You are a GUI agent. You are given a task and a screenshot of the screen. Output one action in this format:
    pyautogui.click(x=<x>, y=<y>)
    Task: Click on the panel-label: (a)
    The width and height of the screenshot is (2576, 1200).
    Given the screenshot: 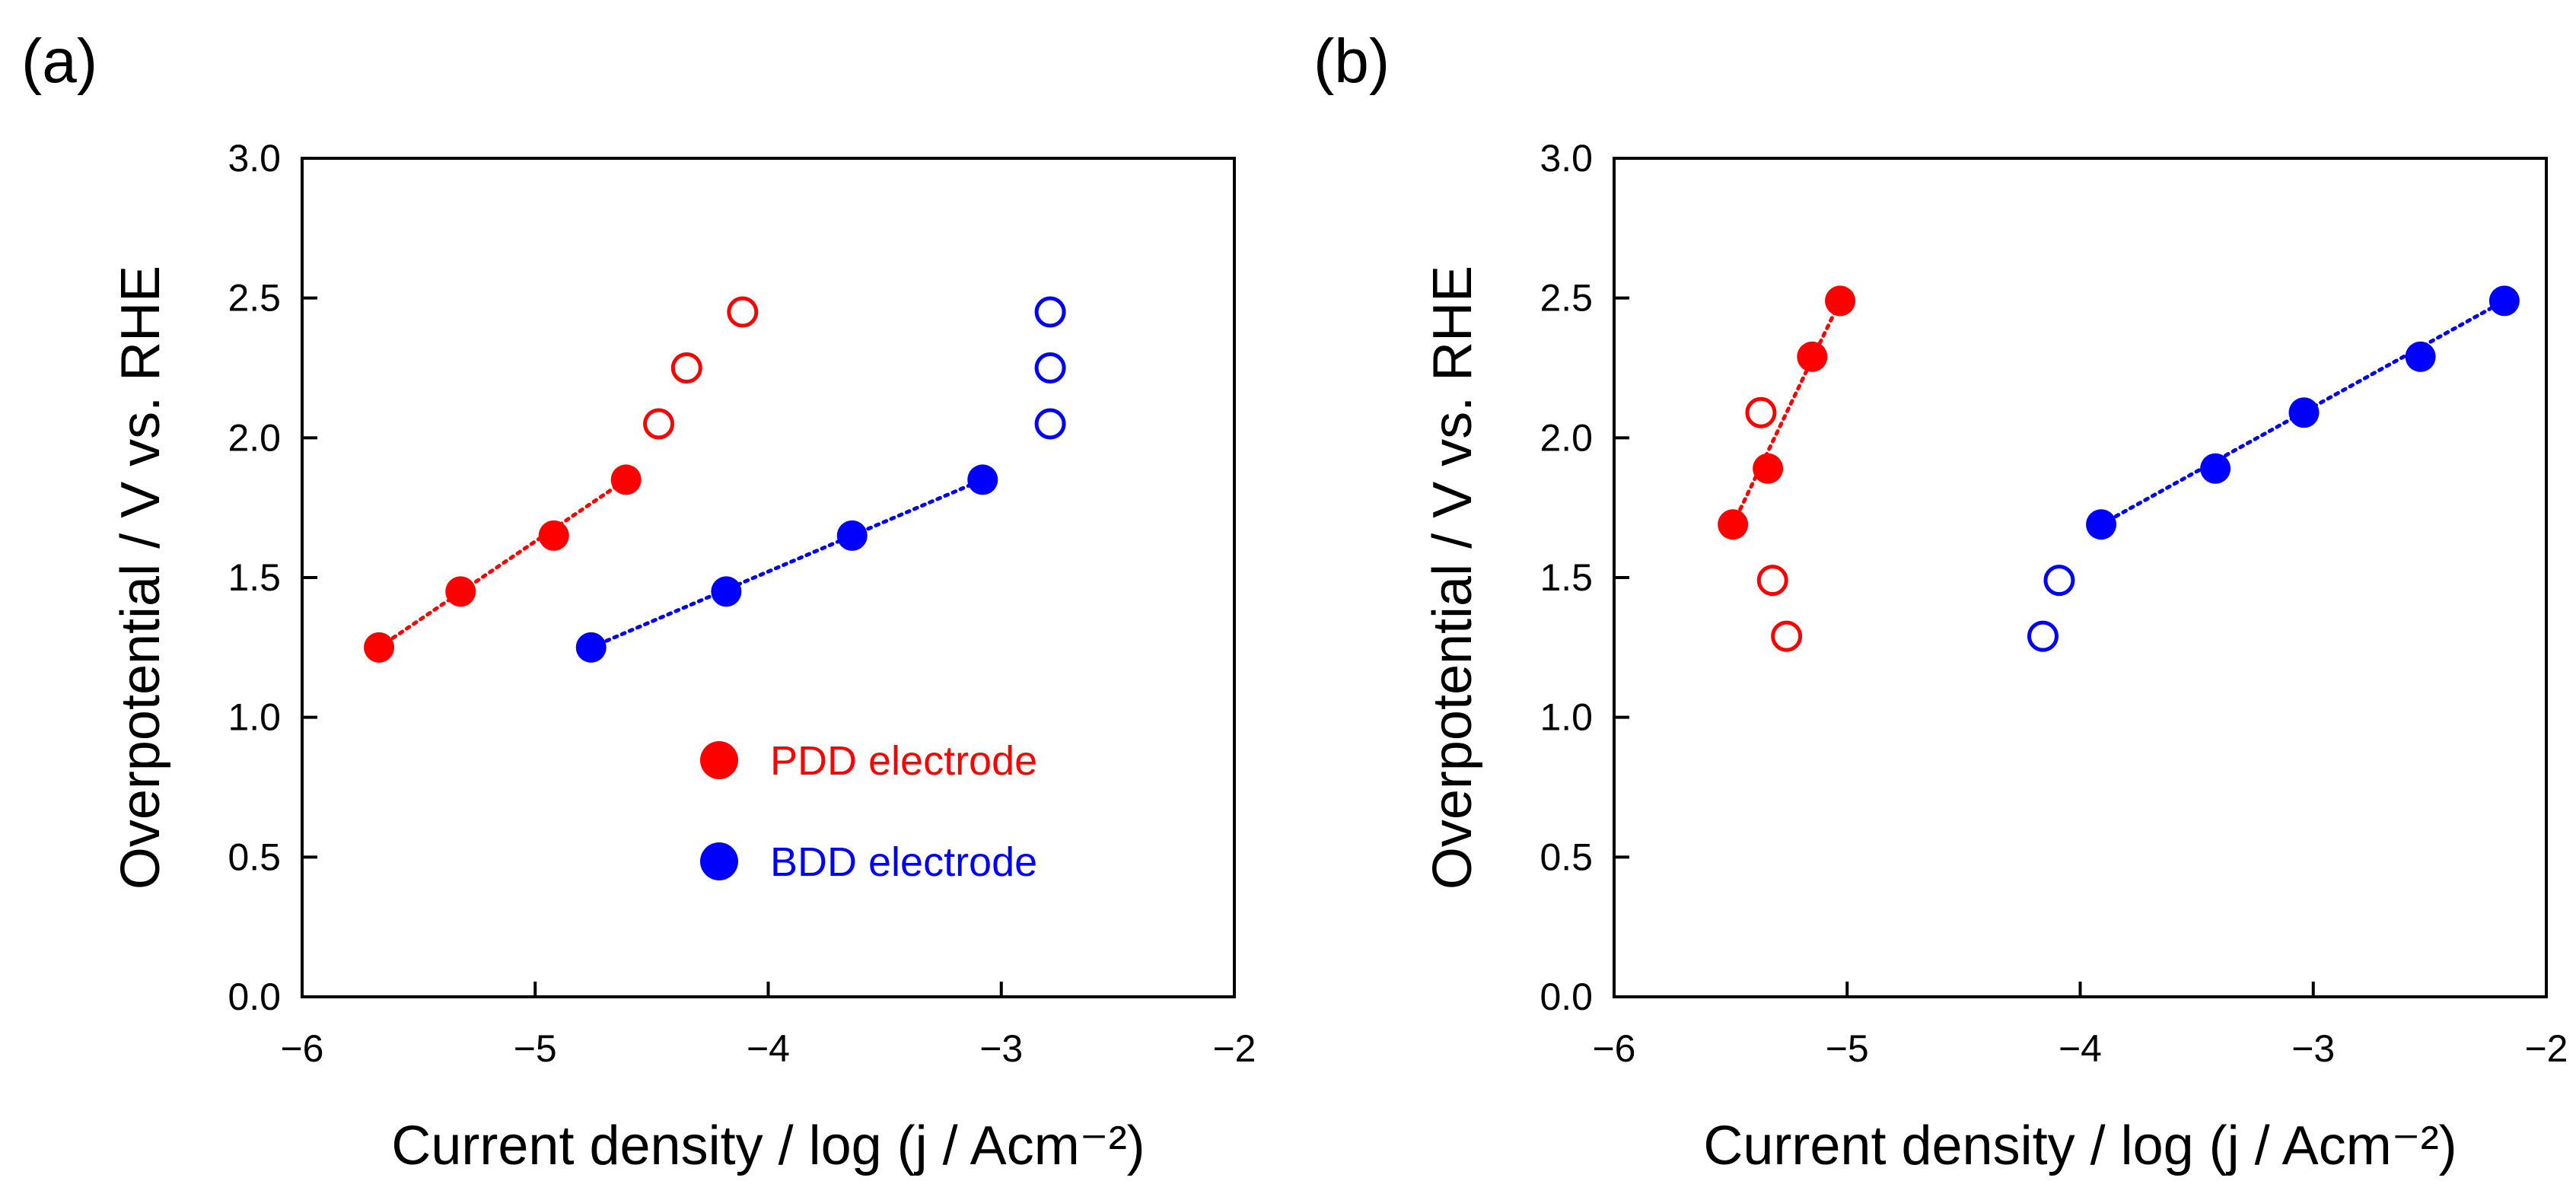 What is the action you would take?
    pyautogui.click(x=59, y=62)
    